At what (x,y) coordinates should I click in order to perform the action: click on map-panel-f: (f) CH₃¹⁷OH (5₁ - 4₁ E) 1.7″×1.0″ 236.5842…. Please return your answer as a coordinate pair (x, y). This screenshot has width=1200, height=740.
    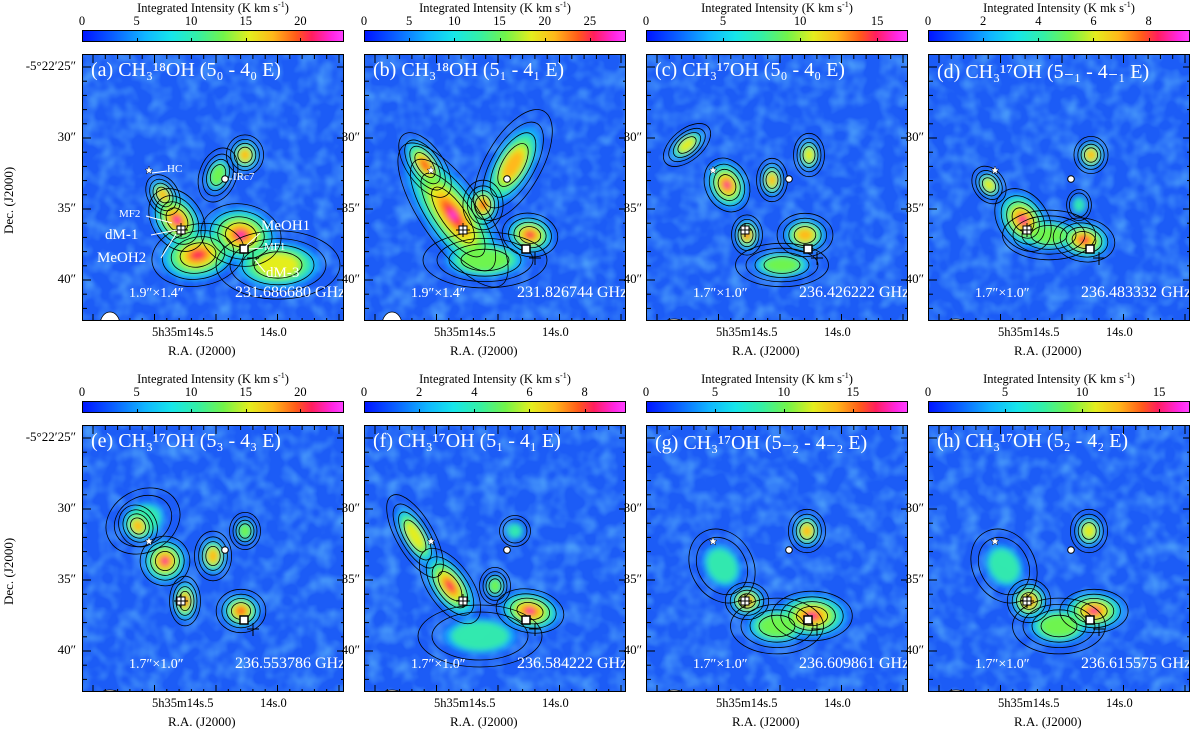
    Looking at the image, I should click on (495, 558).